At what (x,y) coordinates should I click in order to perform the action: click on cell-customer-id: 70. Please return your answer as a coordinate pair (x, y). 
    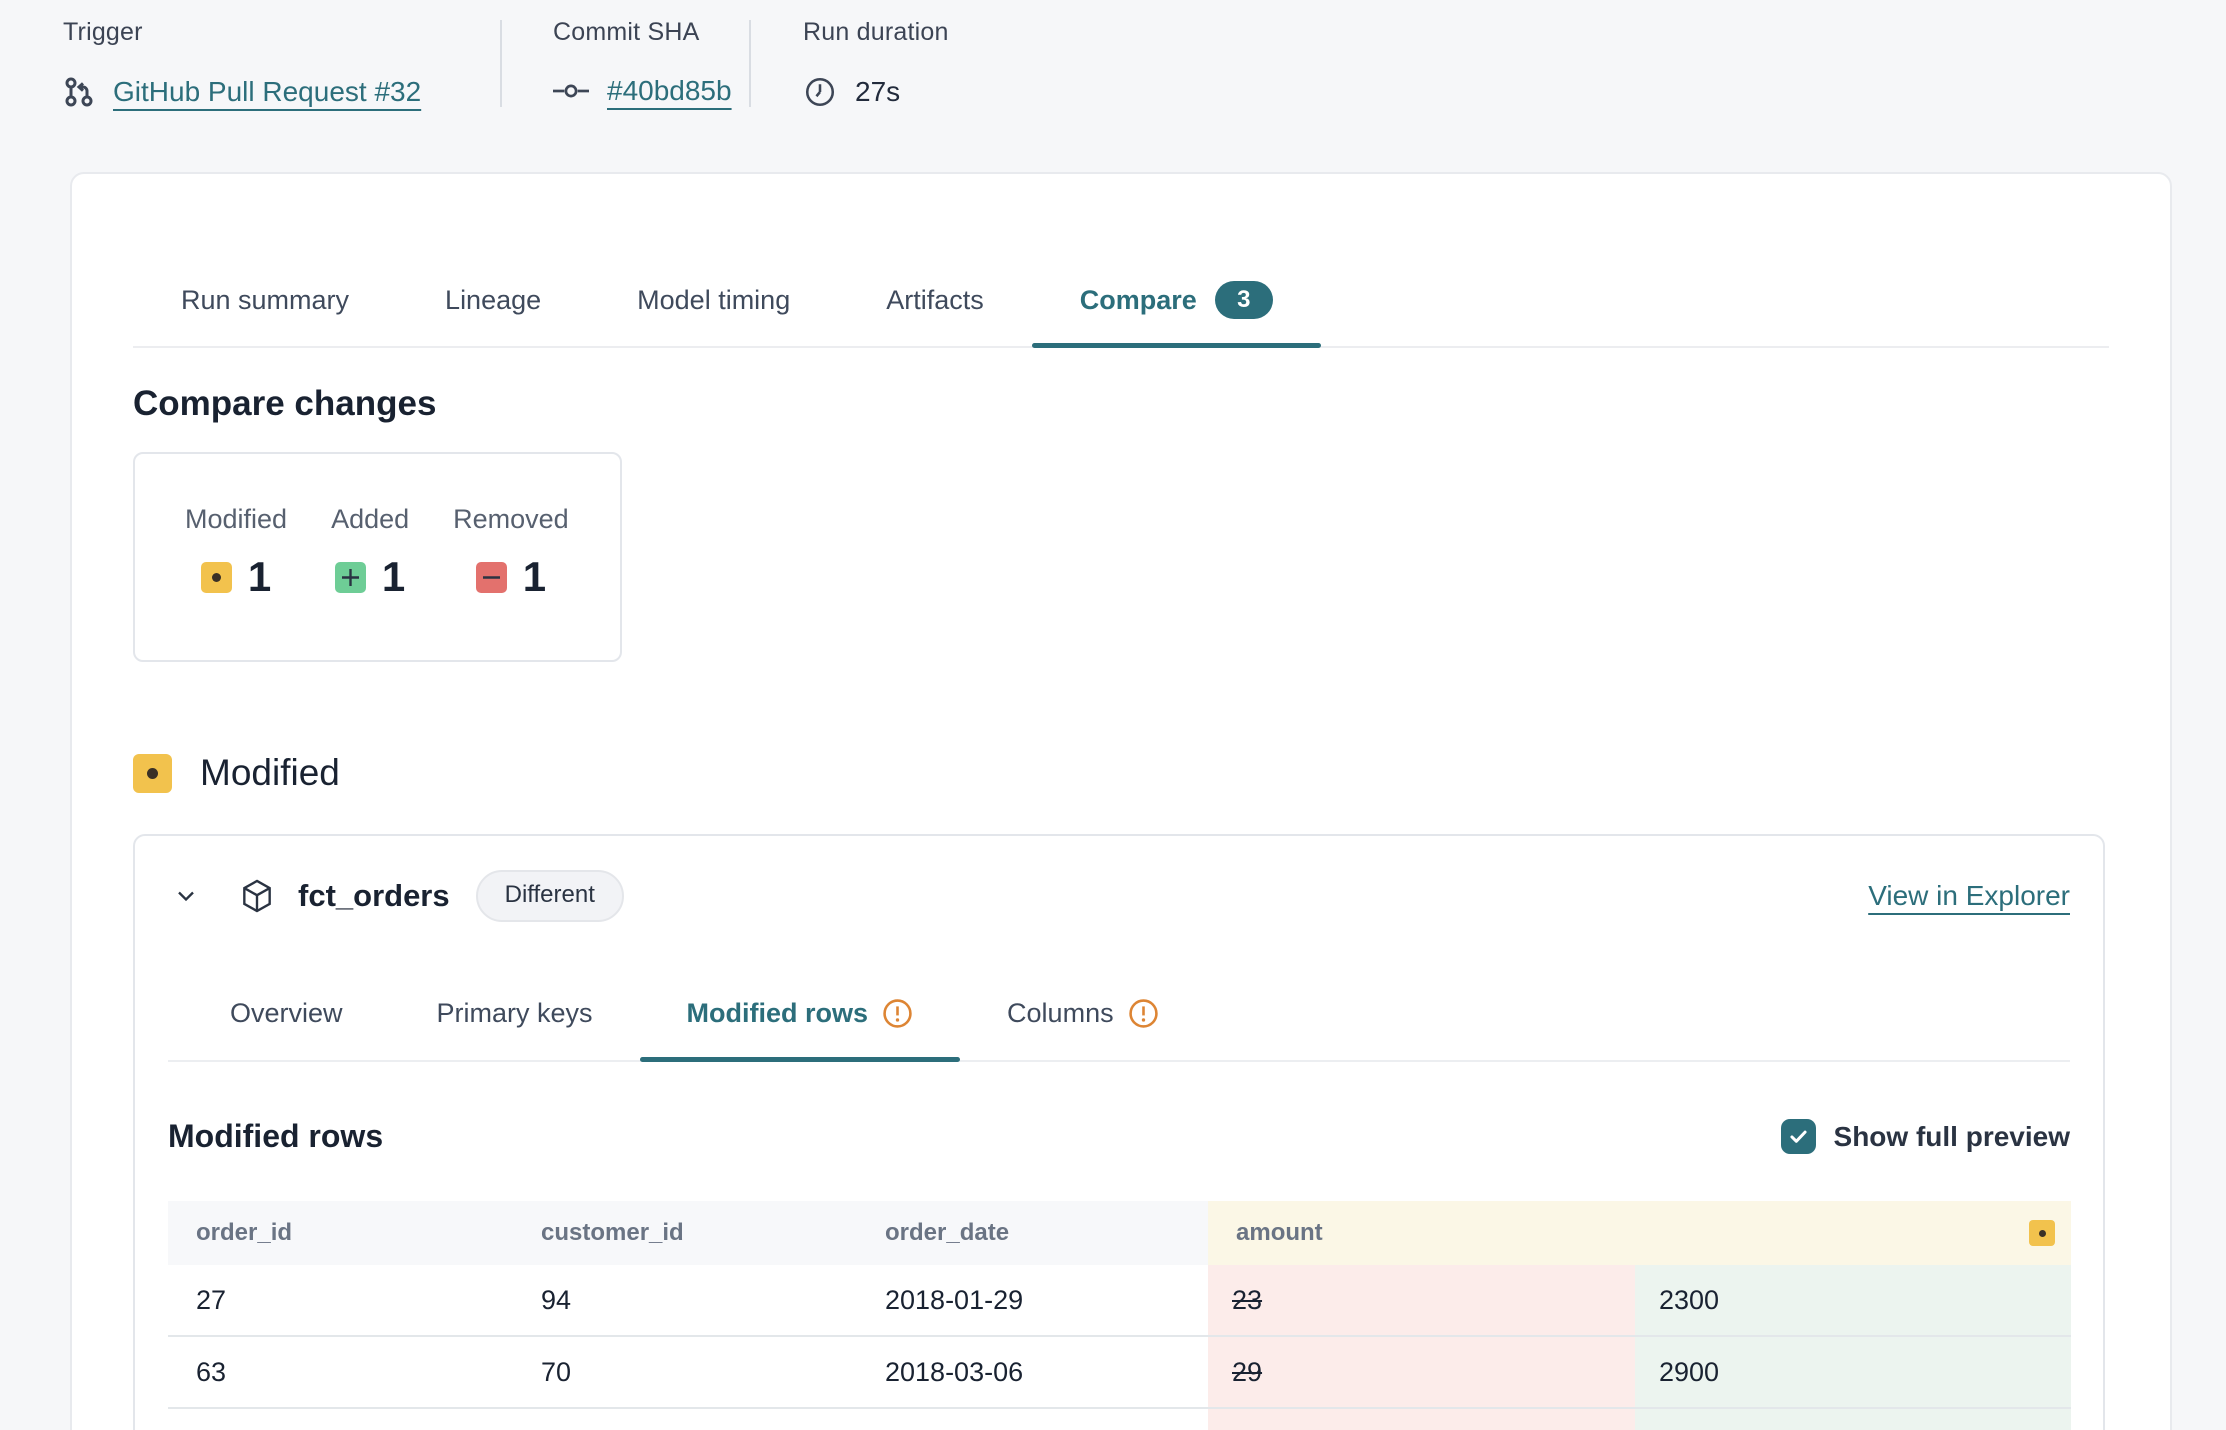
    Looking at the image, I should click on (556, 1372).